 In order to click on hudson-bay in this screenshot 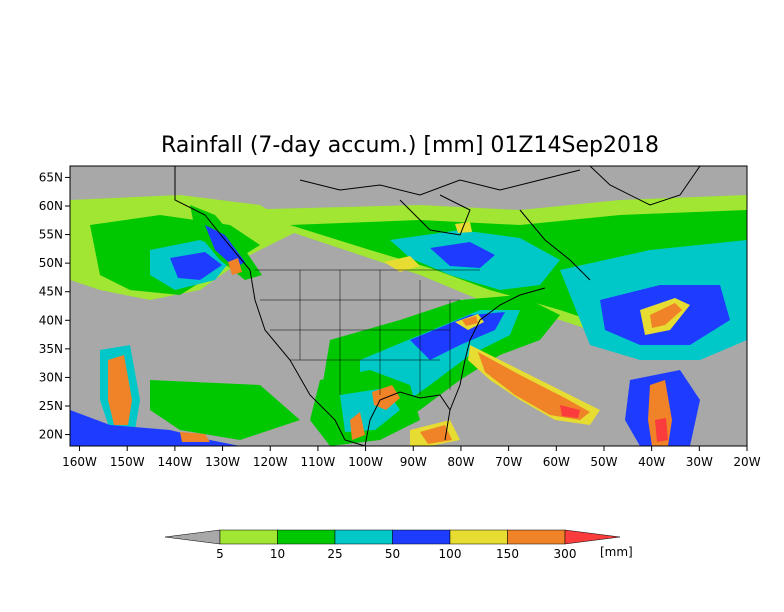, I will do `click(435, 215)`.